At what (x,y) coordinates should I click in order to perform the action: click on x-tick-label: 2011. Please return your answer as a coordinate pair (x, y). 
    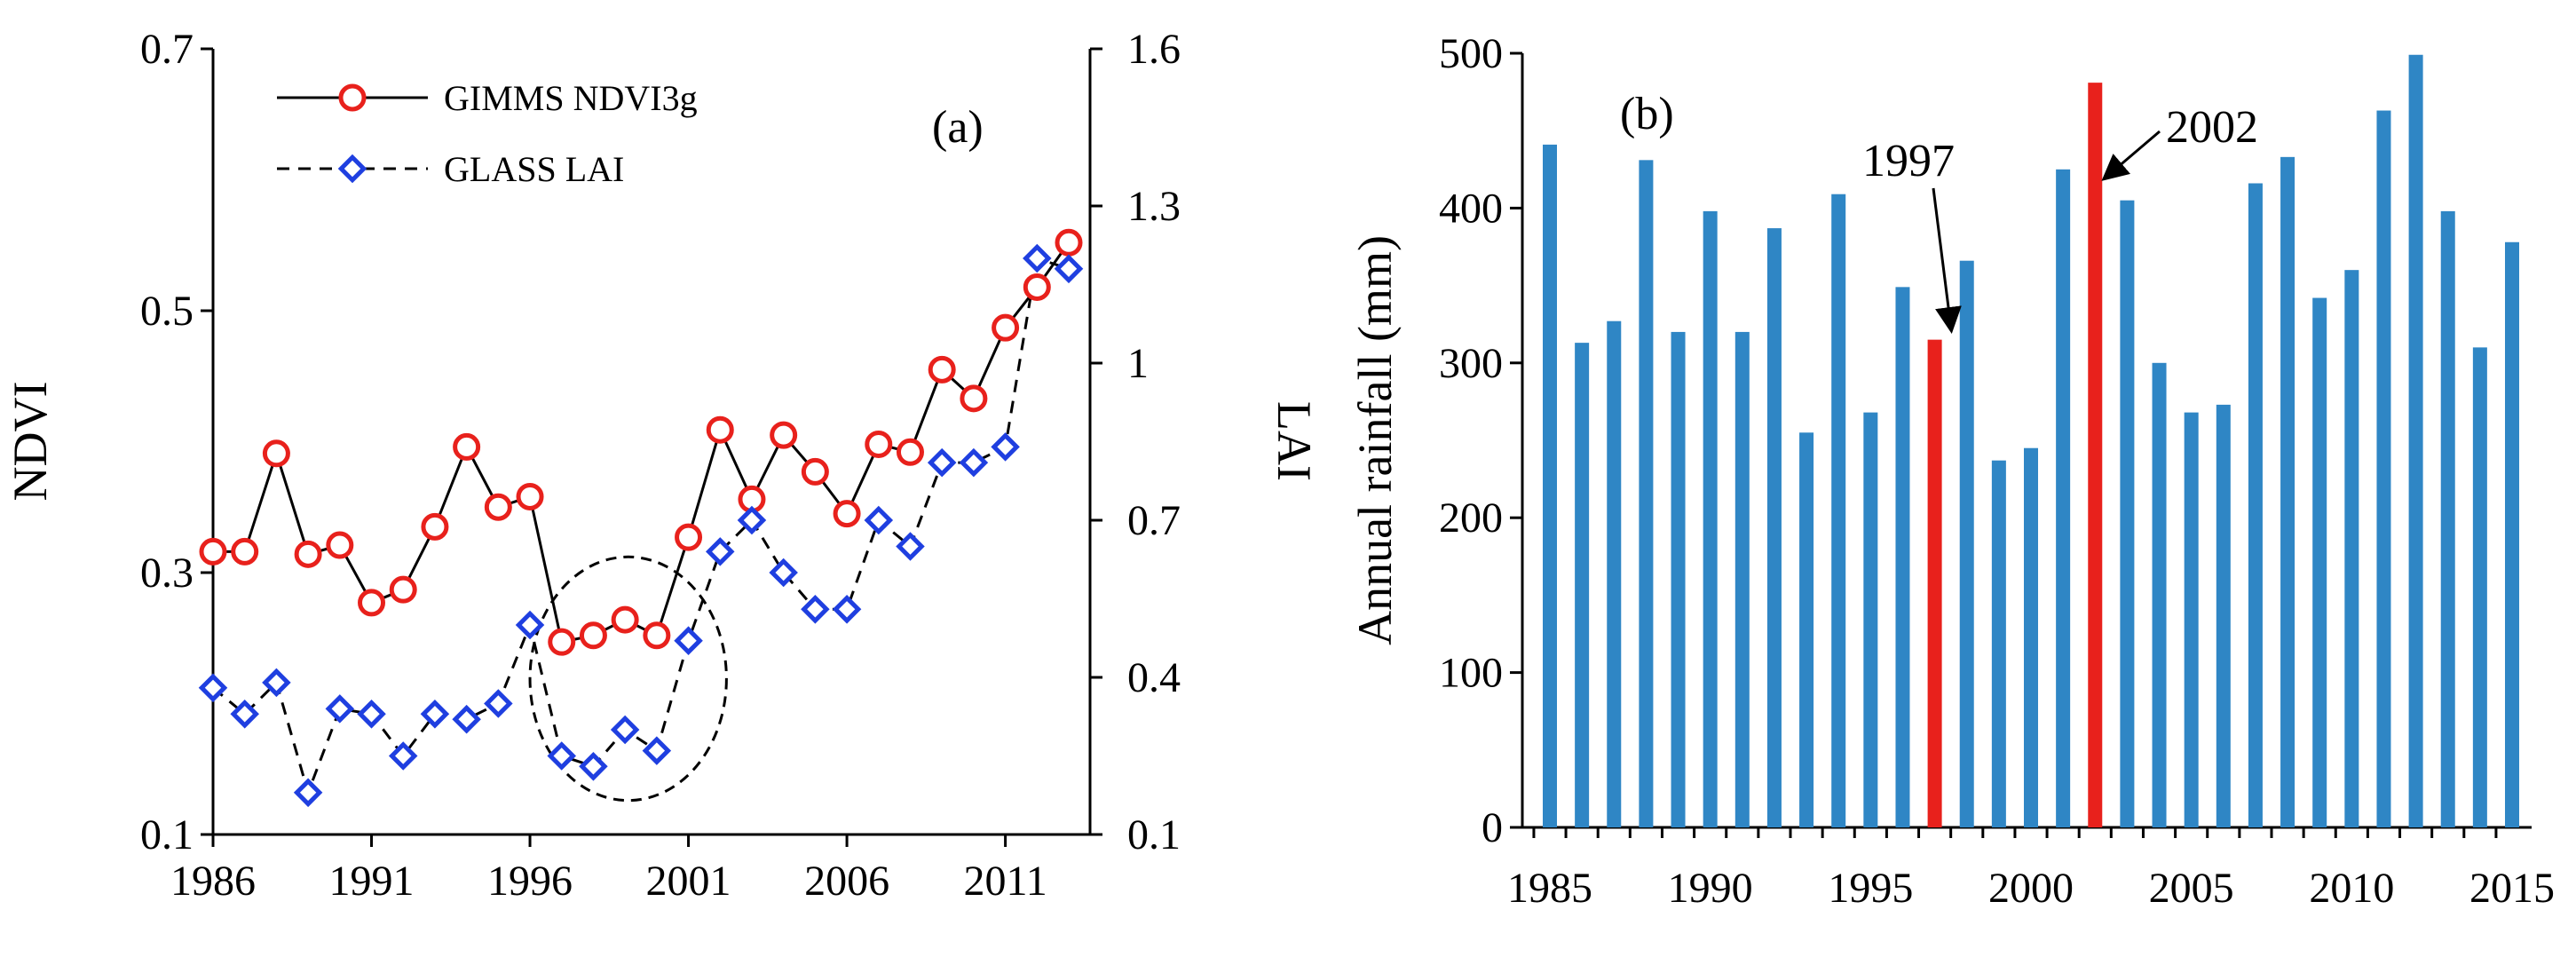
    Looking at the image, I should click on (1005, 881).